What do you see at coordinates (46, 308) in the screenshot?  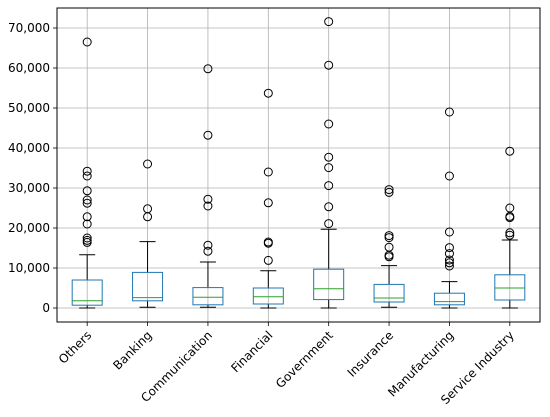 I see `y-tick-label: 0` at bounding box center [46, 308].